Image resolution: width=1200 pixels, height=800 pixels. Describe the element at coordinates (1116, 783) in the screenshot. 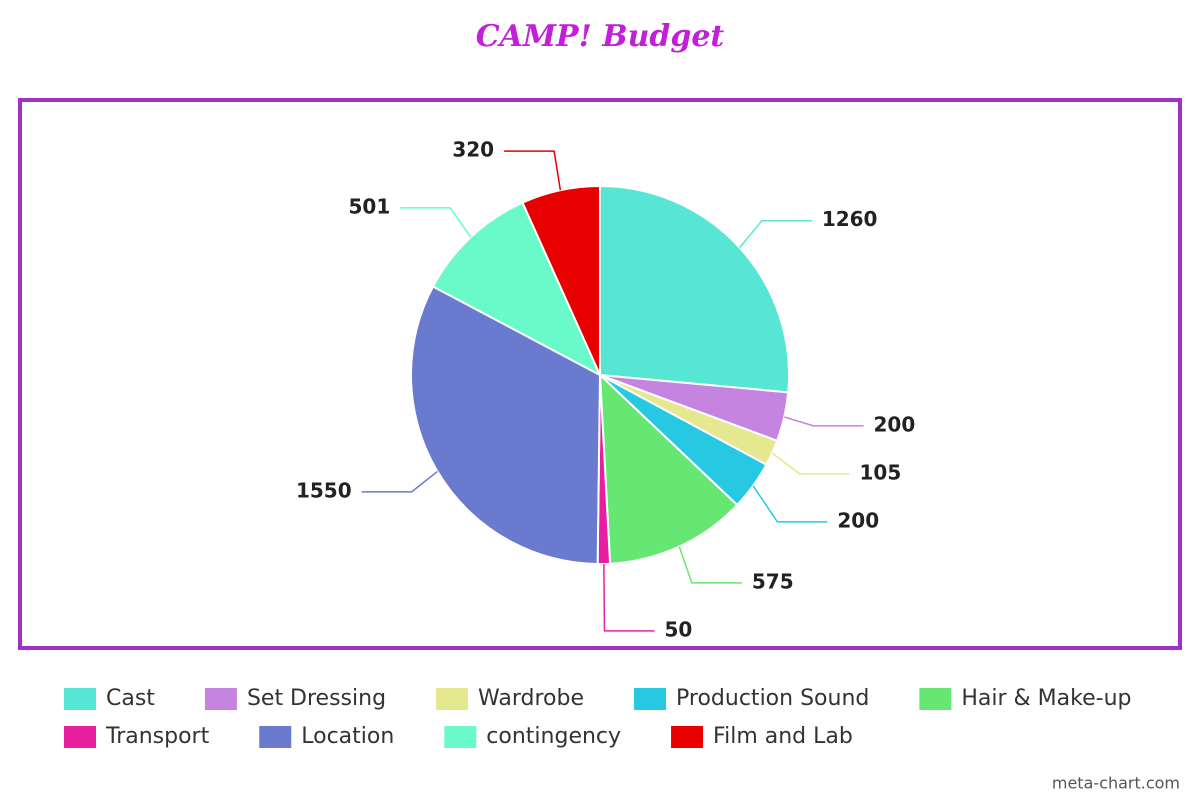

I see `credit: meta-chart.com` at that location.